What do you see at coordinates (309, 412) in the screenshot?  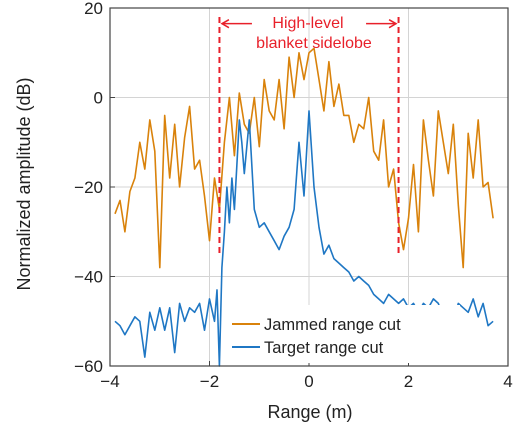 I see `x-axis-title: Range (m)` at bounding box center [309, 412].